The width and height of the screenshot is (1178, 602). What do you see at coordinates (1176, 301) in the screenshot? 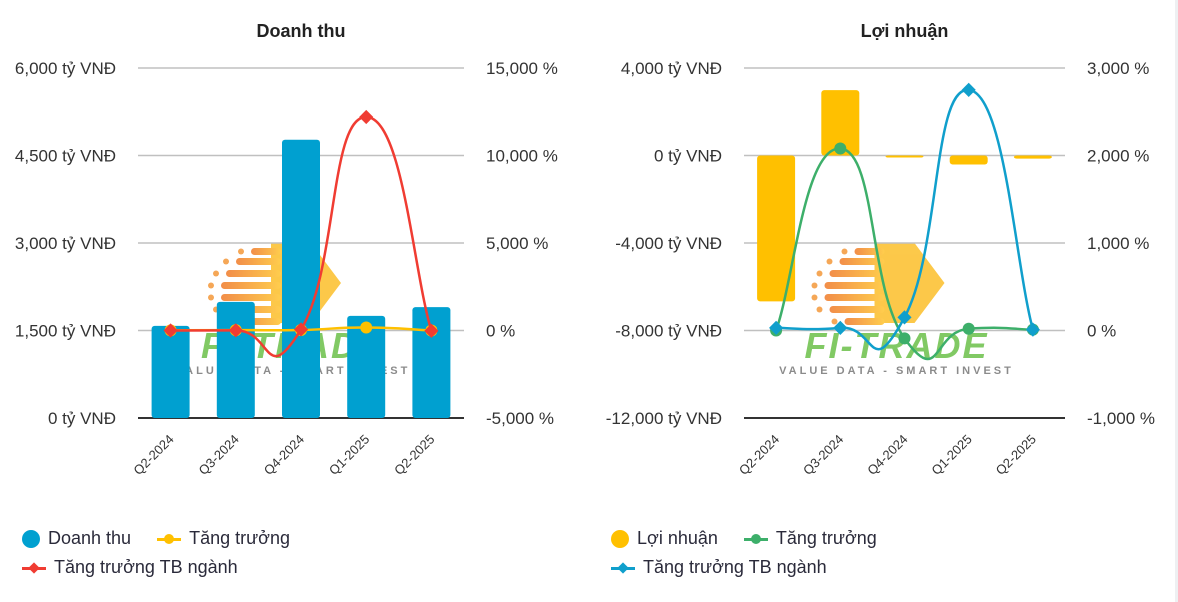
I see `scrollbar-track` at bounding box center [1176, 301].